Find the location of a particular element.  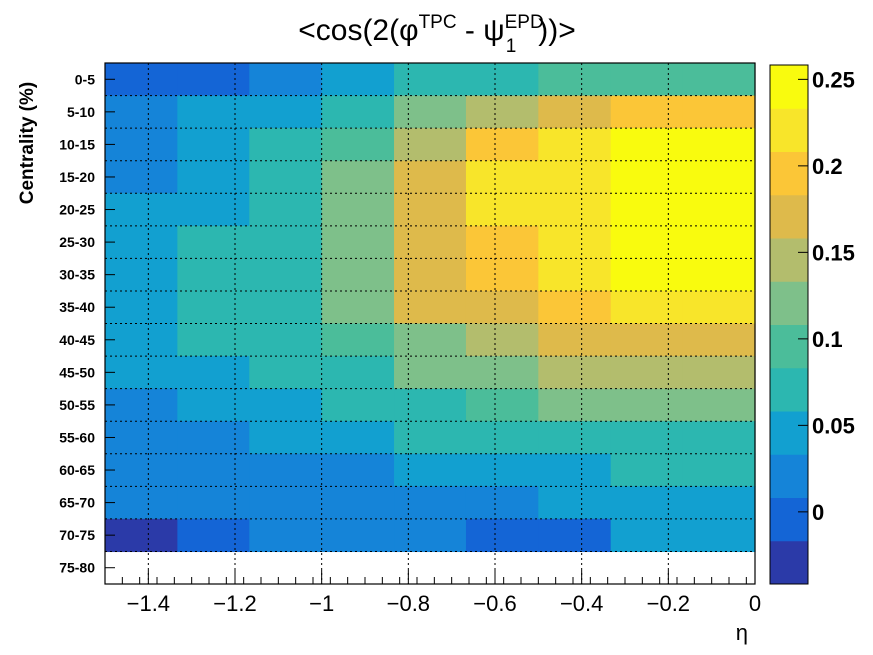

x-tick-label: −0.2 is located at coordinates (668, 603).